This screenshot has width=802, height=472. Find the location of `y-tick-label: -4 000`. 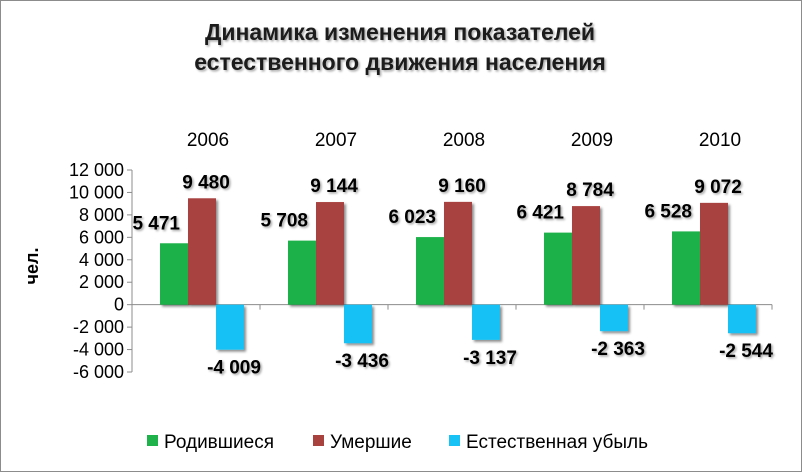

y-tick-label: -4 000 is located at coordinates (98, 350).